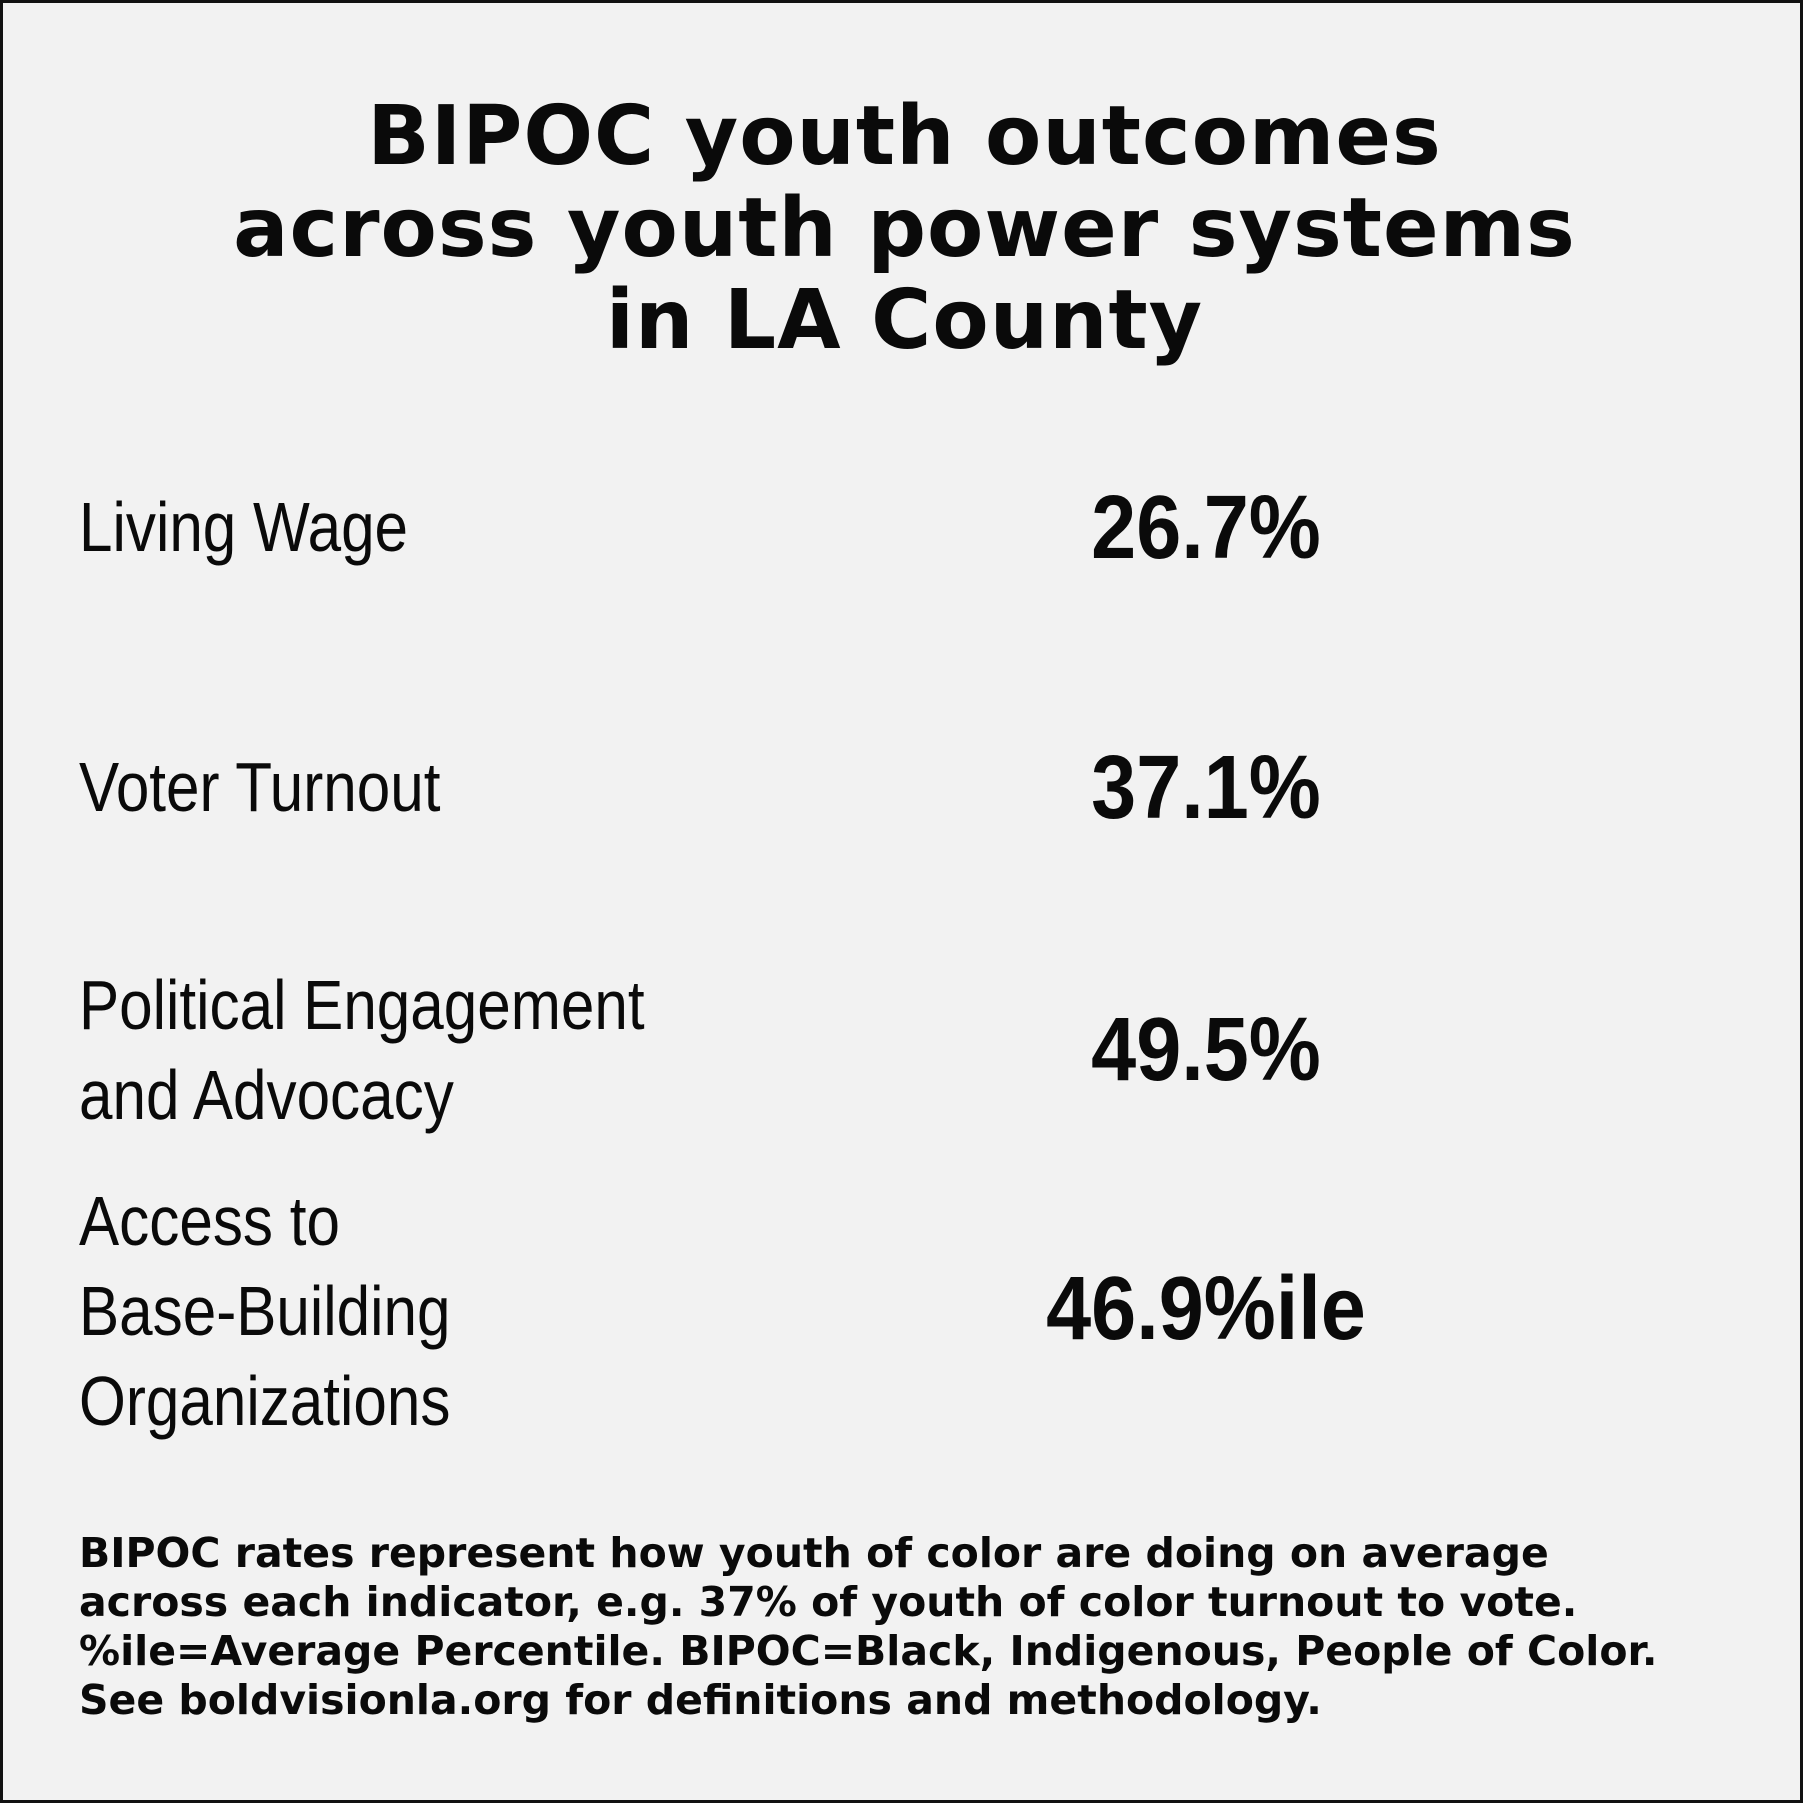 The width and height of the screenshot is (1803, 1803). I want to click on indicator-value: 49.5%, so click(1206, 1050).